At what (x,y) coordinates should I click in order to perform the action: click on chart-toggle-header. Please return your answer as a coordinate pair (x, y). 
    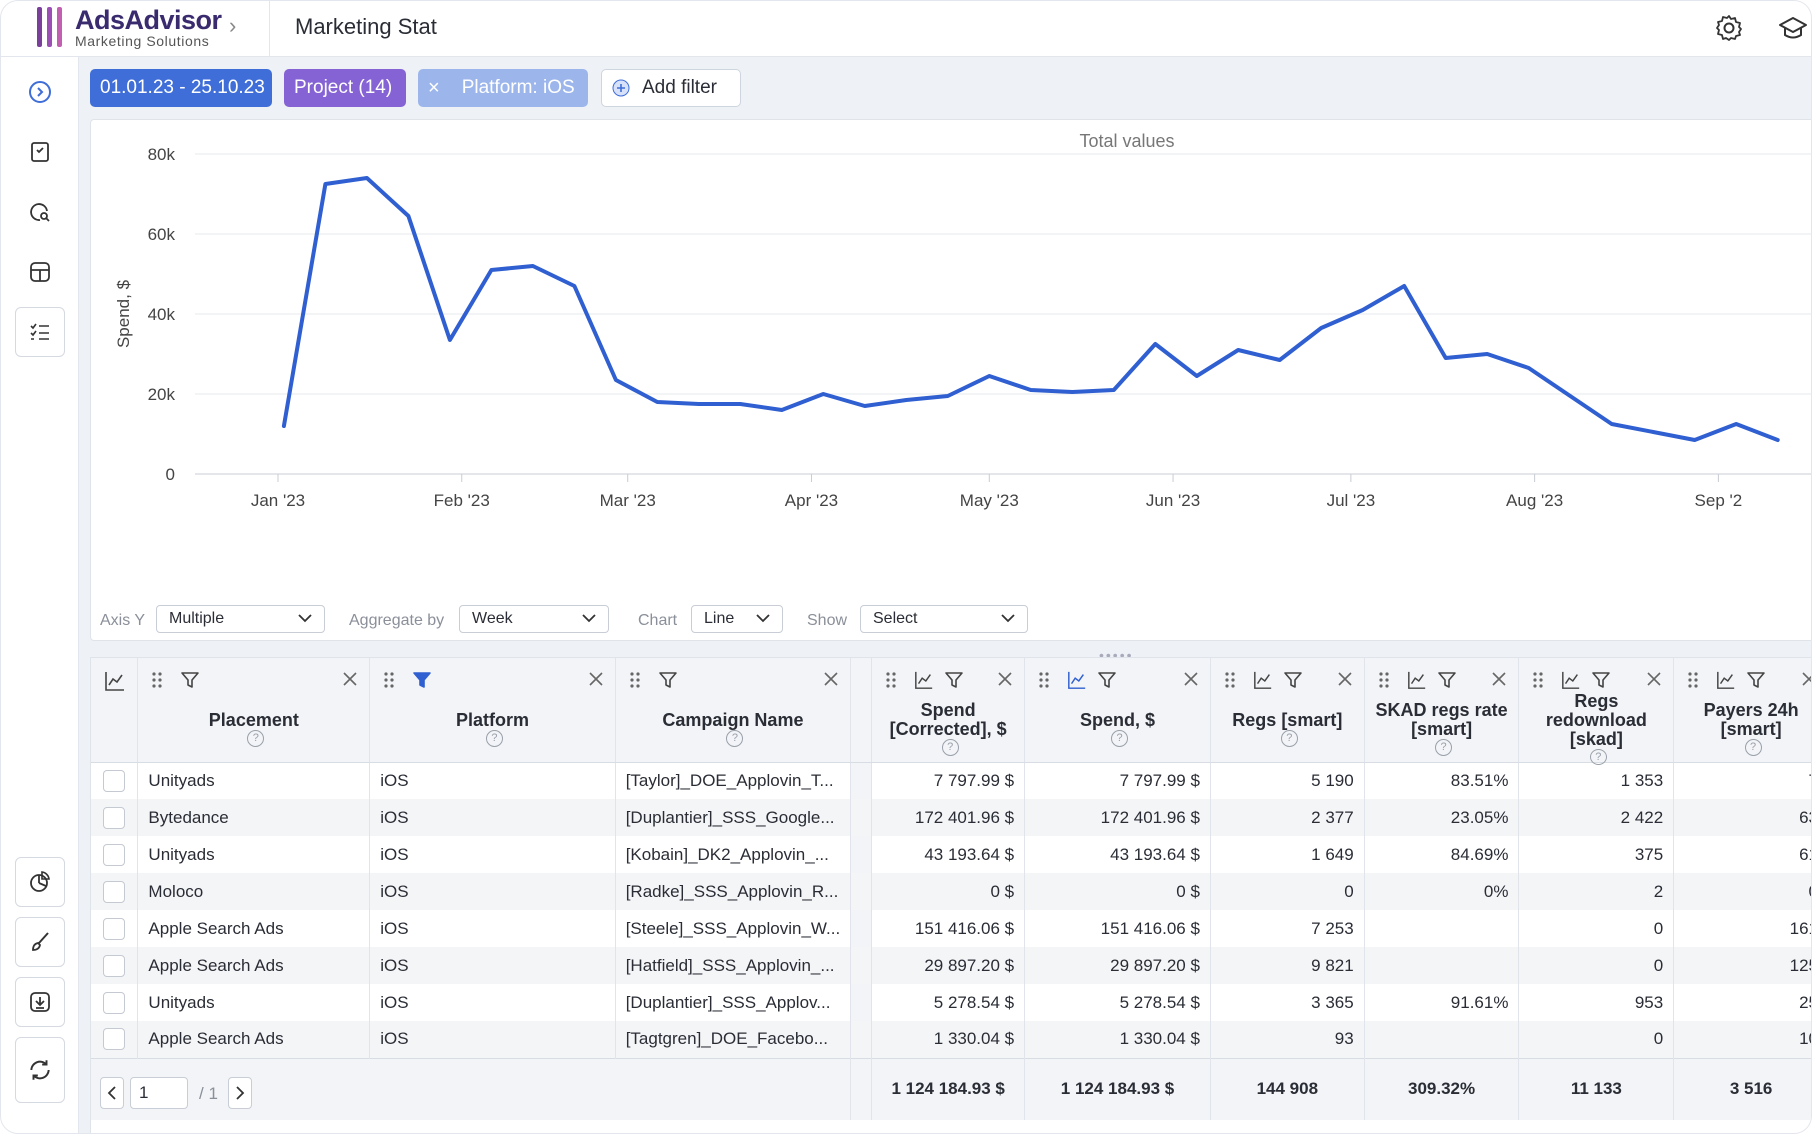
    Looking at the image, I should click on (115, 710).